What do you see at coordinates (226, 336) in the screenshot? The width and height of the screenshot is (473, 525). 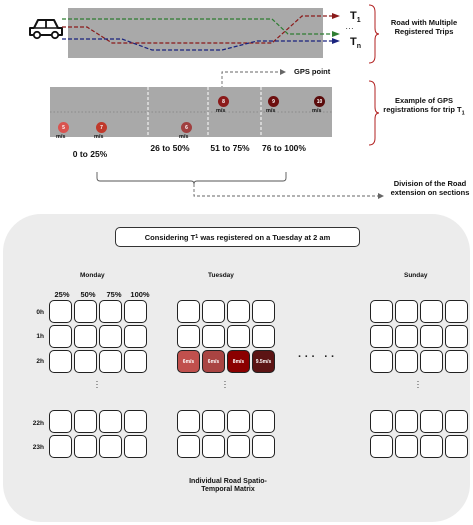 I see `tuesday-grid-top: 6m/s 6m/s 8m/s 9.5m/s` at bounding box center [226, 336].